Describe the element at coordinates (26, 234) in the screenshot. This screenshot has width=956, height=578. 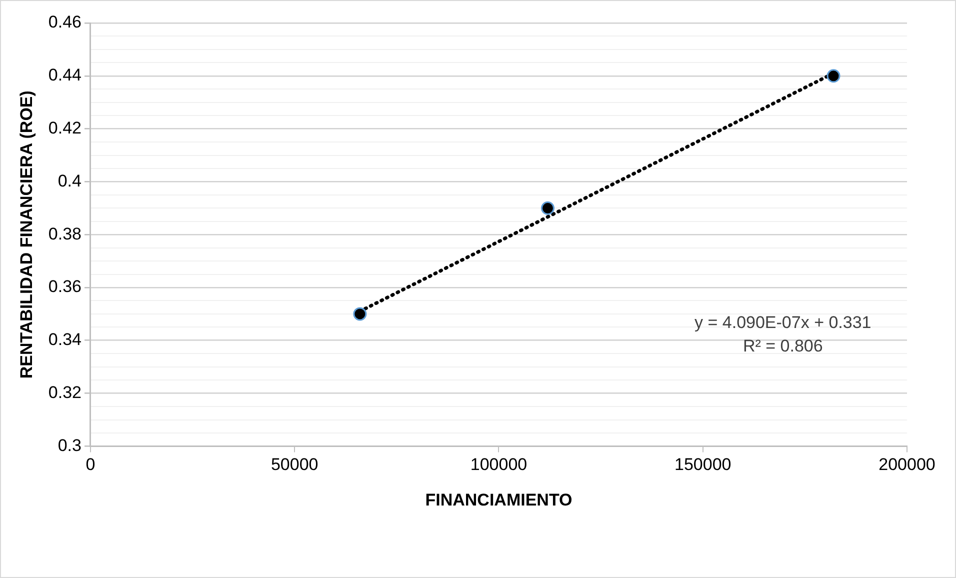
I see `y-axis-title: RENTABILIDAD FINANCIERA (ROE)` at that location.